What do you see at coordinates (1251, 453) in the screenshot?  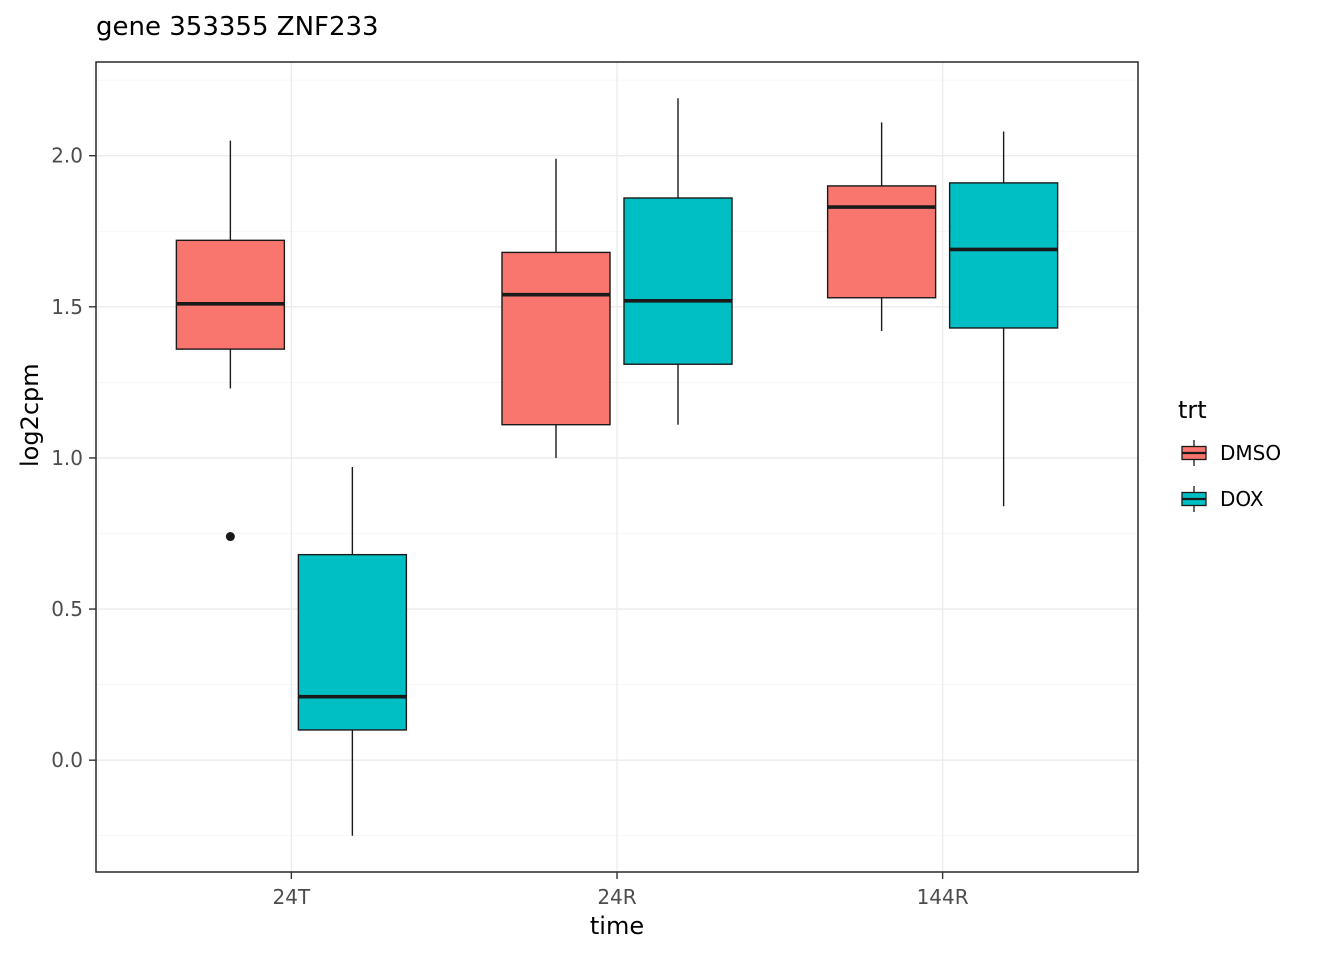 I see `legend-label-dmso: DMSO` at bounding box center [1251, 453].